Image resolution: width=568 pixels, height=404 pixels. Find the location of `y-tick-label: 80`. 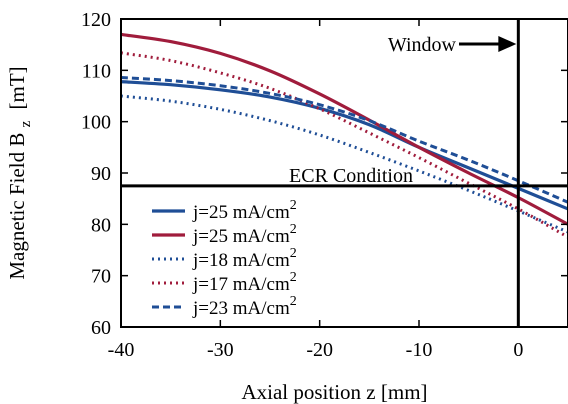

y-tick-label: 80 is located at coordinates (101, 225).